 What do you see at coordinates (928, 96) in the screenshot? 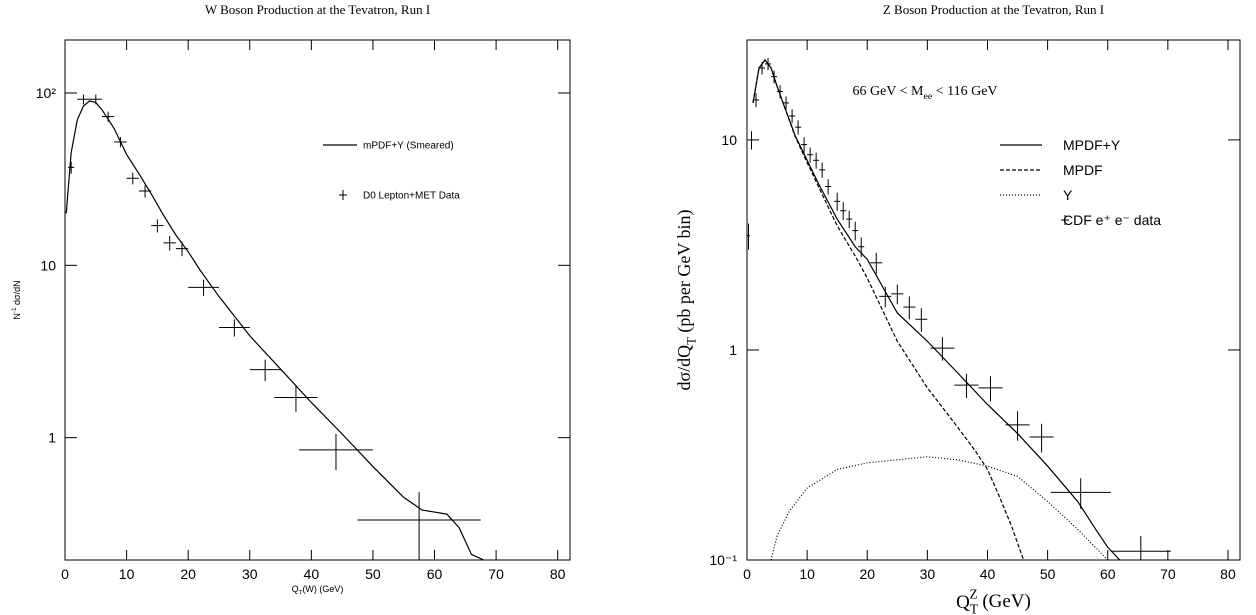
I see `annotation-sub: ee` at bounding box center [928, 96].